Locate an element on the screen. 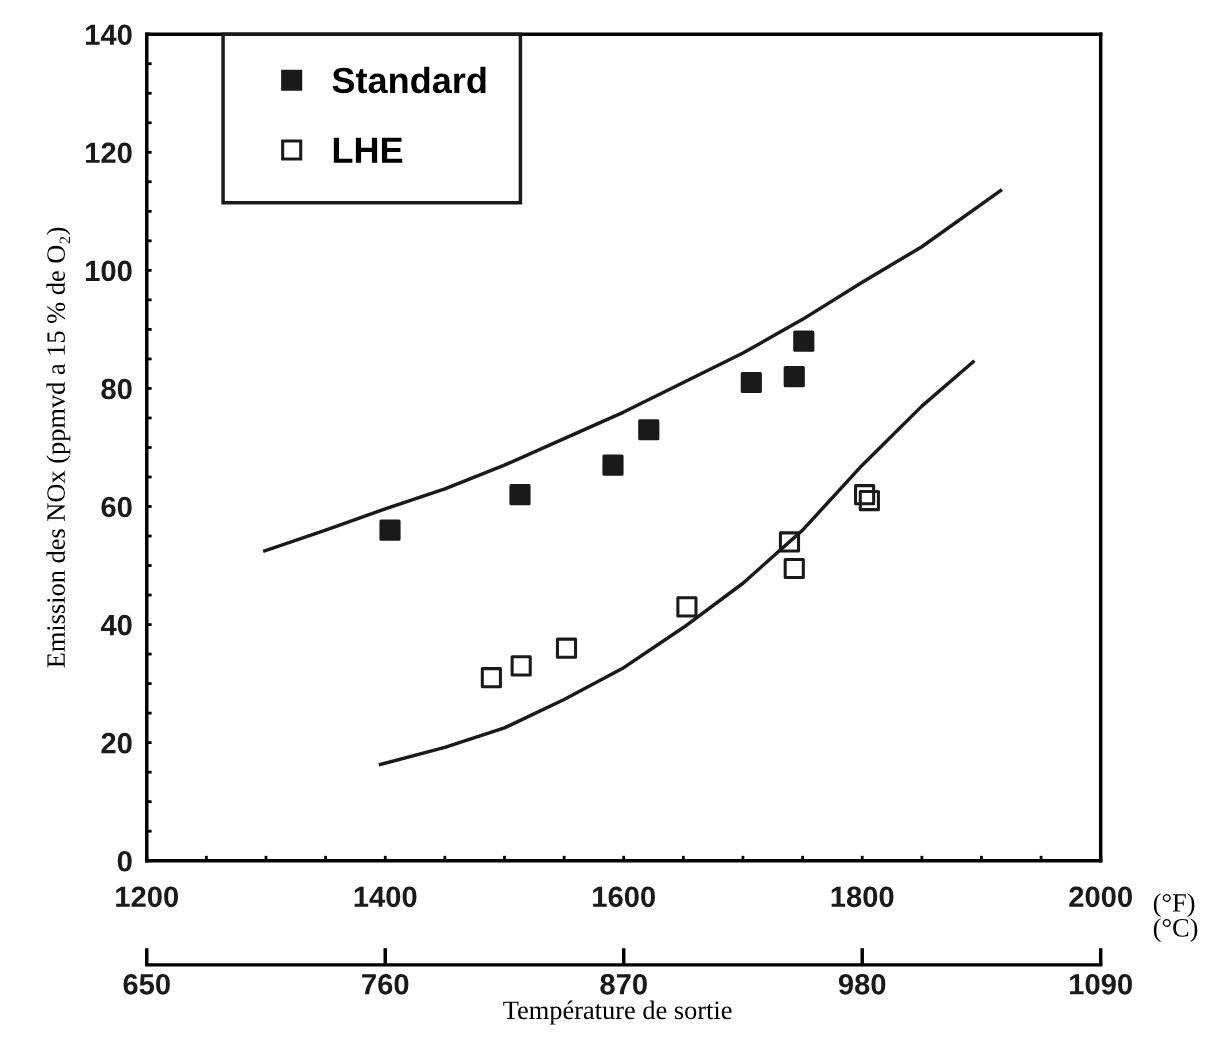  y-tick-label: 0 is located at coordinates (124, 861).